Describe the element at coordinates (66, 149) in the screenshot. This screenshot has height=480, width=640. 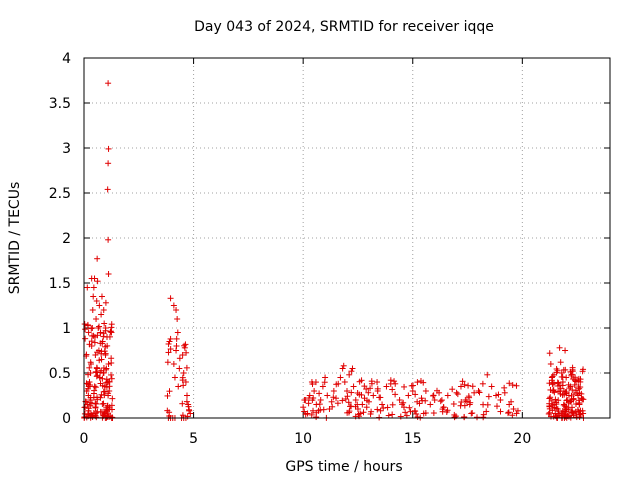
I see `y-tick-label: 3` at that location.